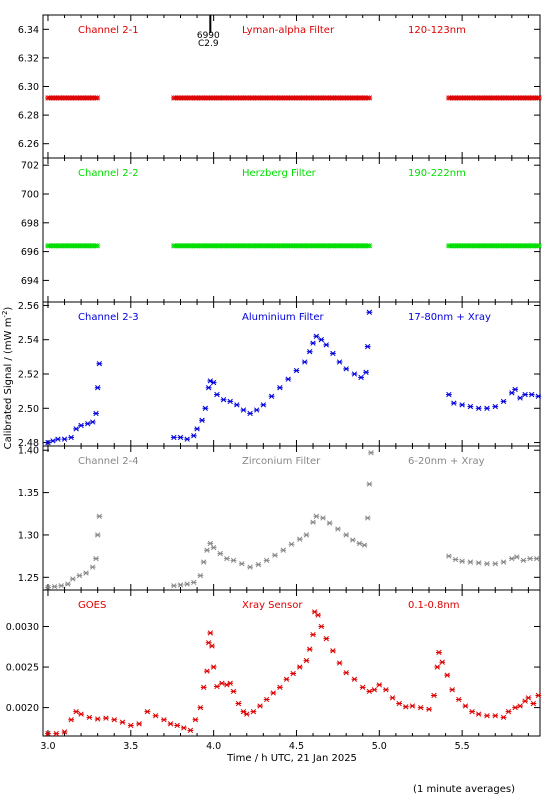 The height and width of the screenshot is (800, 550). Describe the element at coordinates (108, 173) in the screenshot. I see `panel-label: Channel 2-2` at that location.